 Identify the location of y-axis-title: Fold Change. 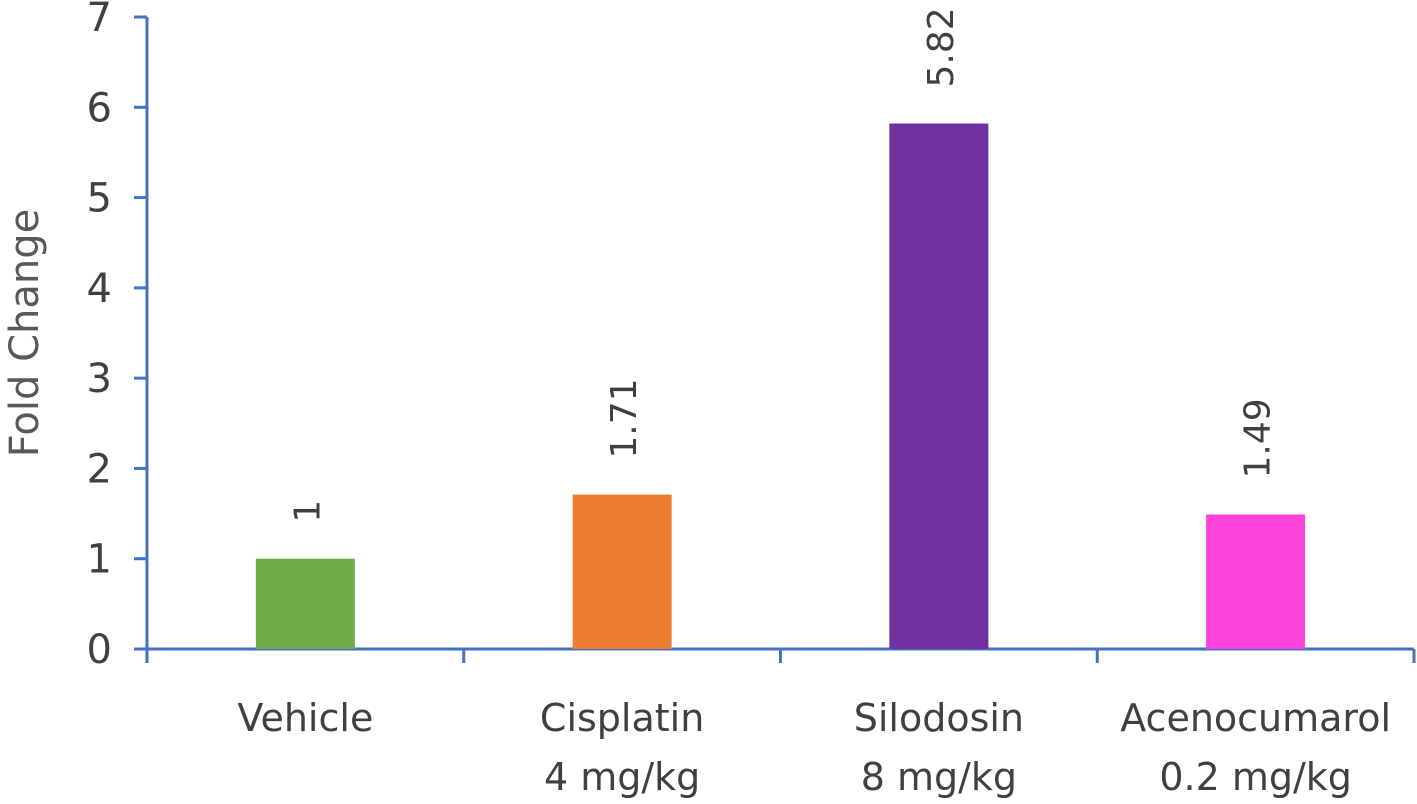
(25, 333).